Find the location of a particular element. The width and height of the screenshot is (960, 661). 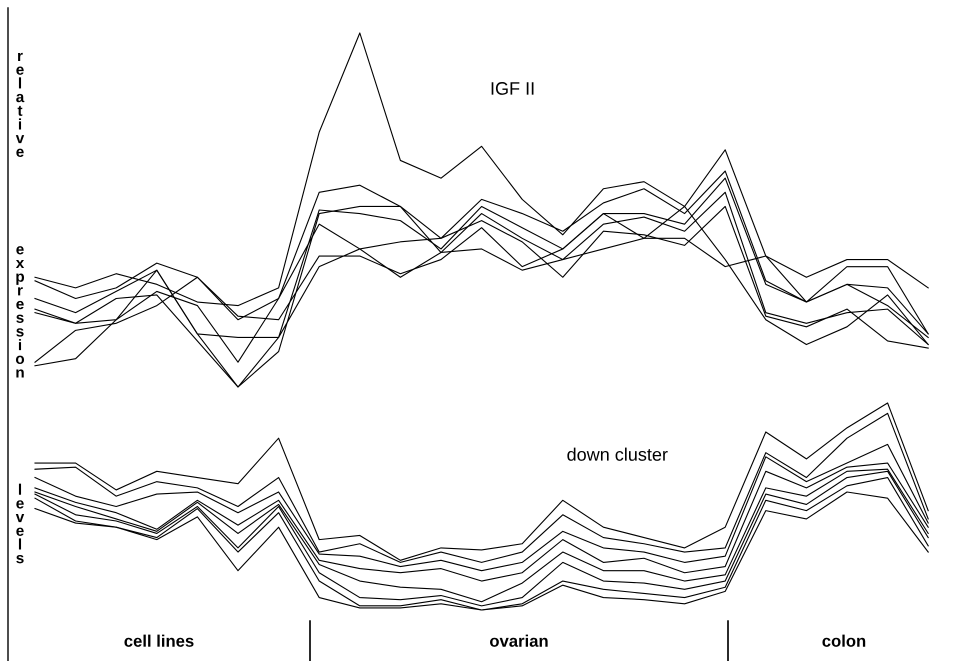

text: ovarian is located at coordinates (519, 640).